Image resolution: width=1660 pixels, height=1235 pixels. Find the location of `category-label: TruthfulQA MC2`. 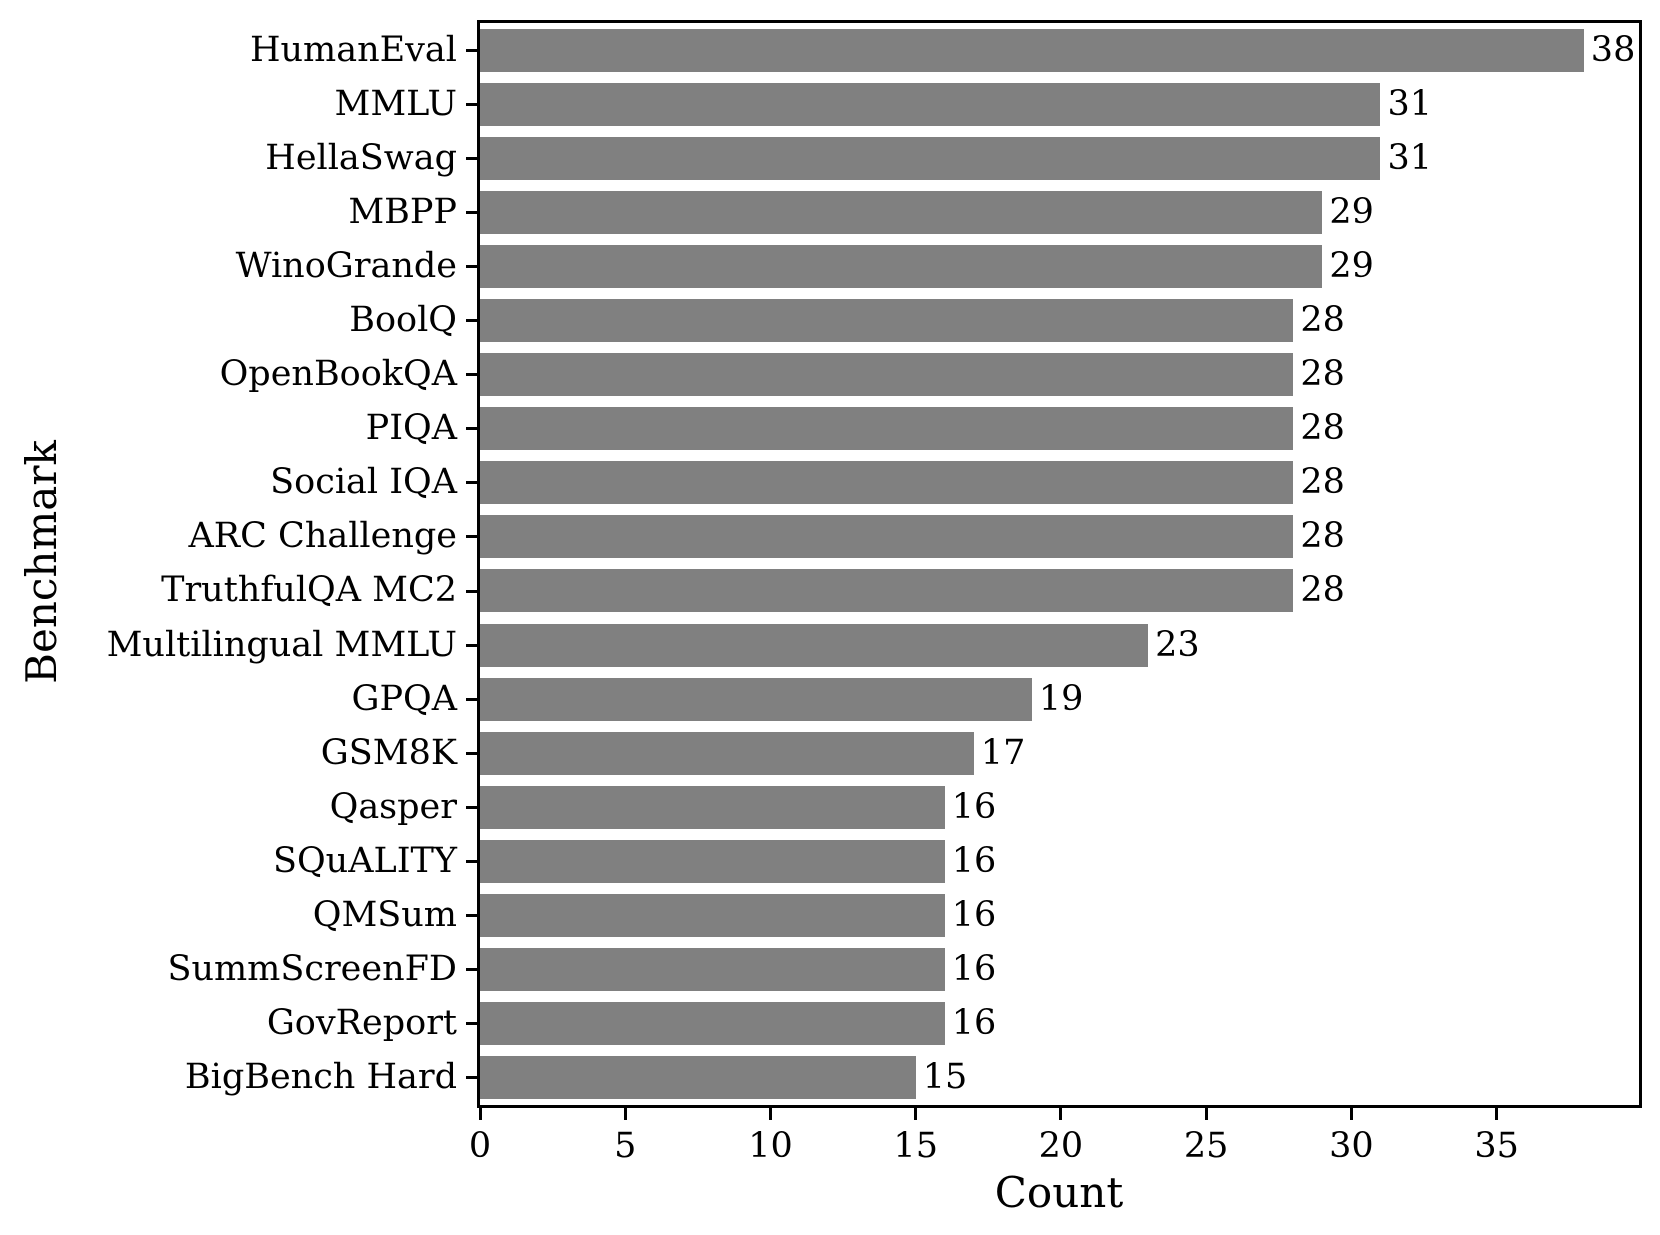

category-label: TruthfulQA MC2 is located at coordinates (309, 590).